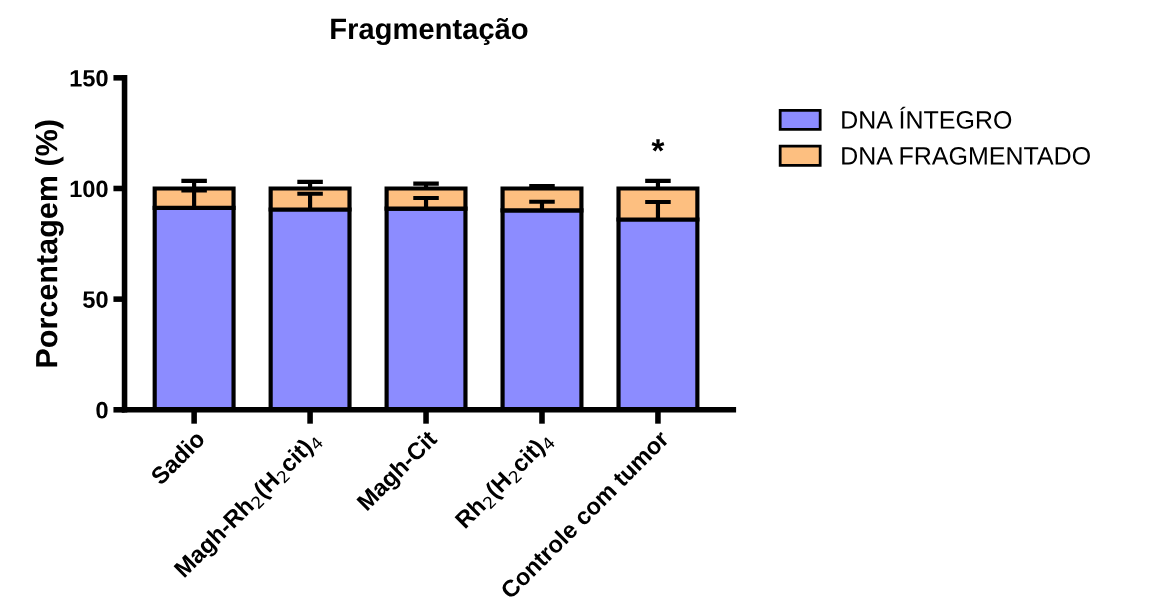 The image size is (1164, 608). I want to click on y-axis-title: Porcentagem (%), so click(49, 243).